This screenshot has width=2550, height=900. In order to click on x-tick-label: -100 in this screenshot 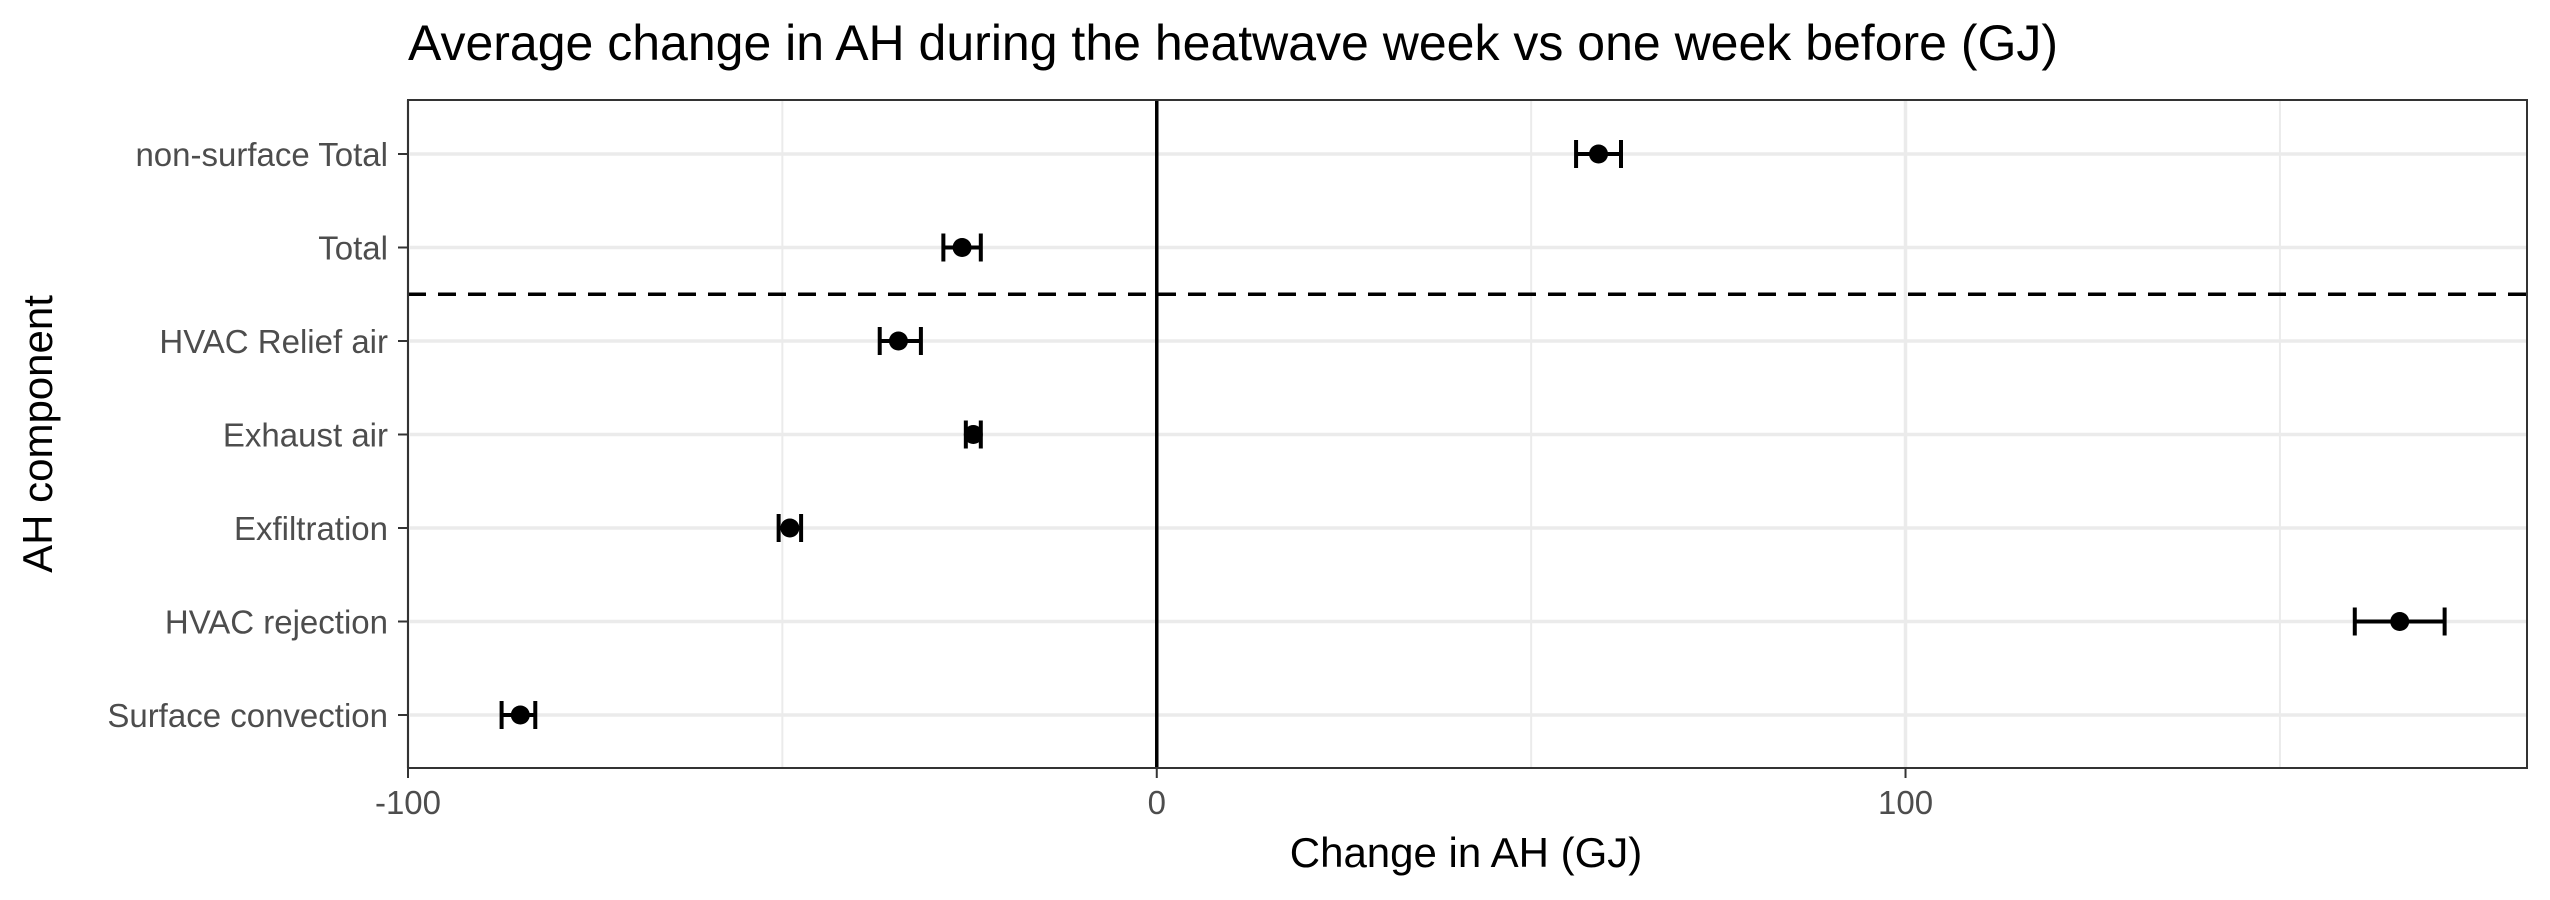, I will do `click(408, 802)`.